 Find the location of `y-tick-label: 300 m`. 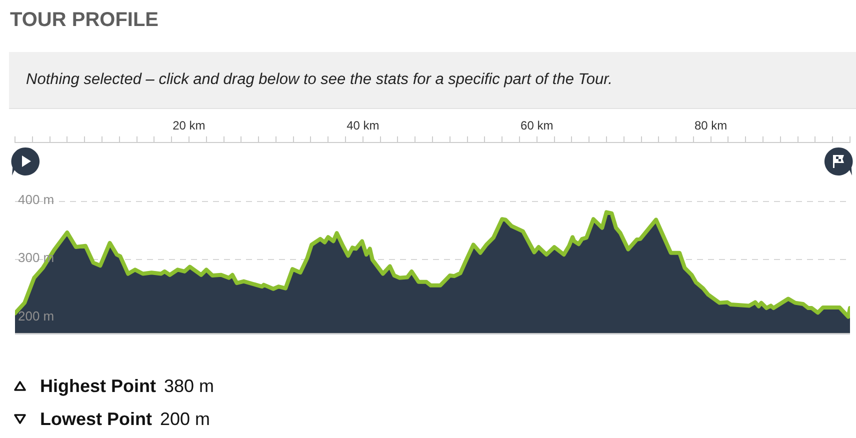

y-tick-label: 300 m is located at coordinates (36, 258).